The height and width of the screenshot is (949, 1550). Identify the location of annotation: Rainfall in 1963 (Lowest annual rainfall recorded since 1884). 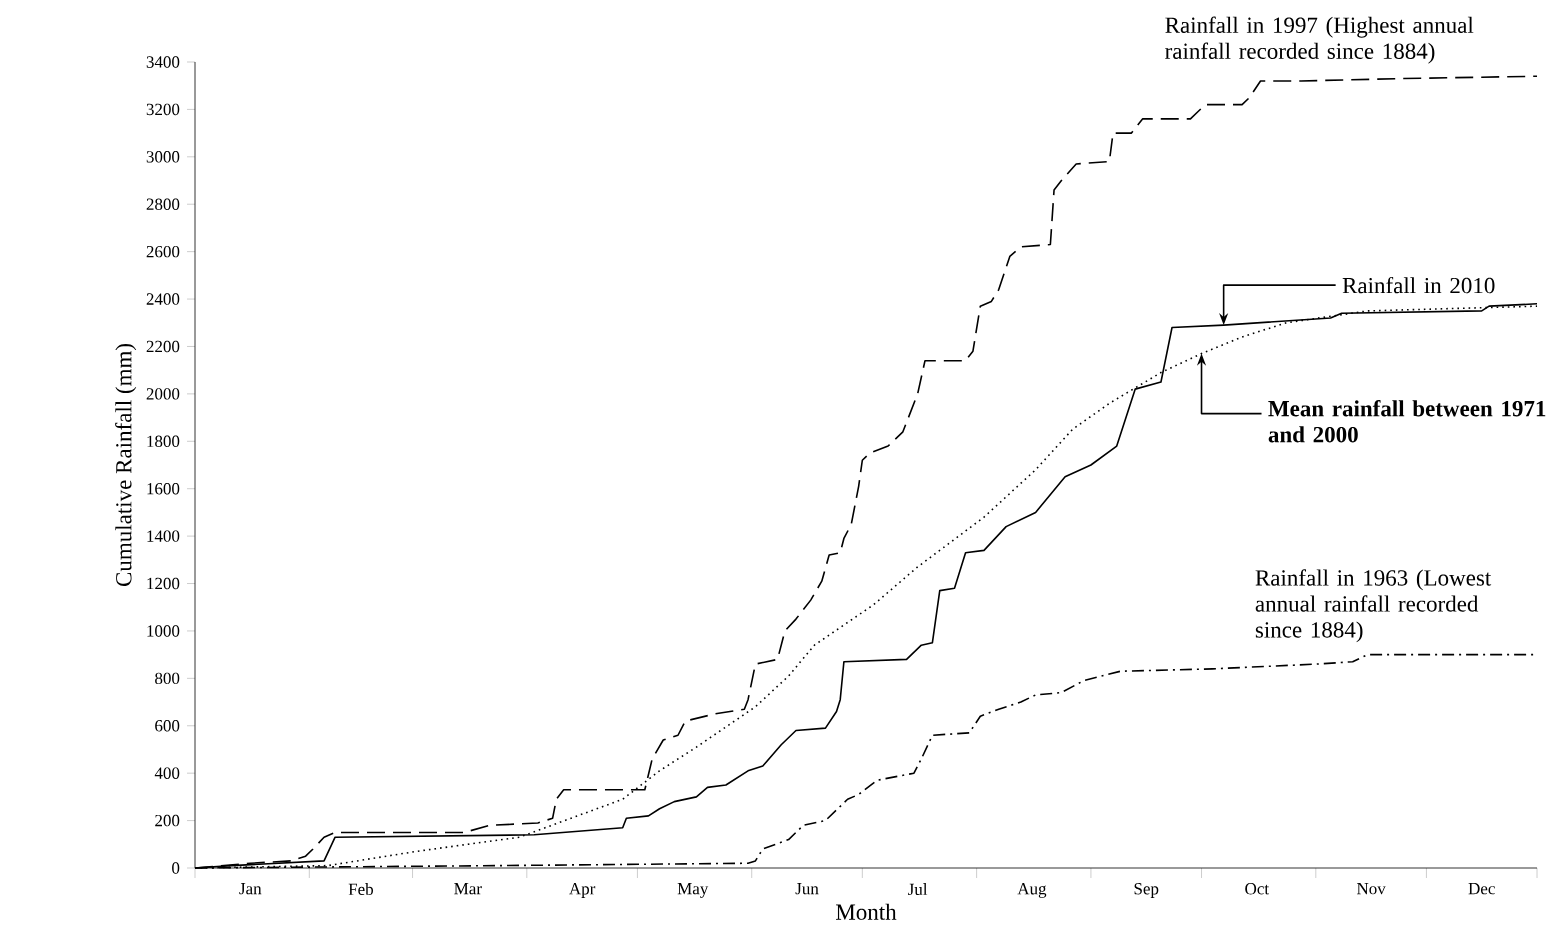
(1373, 606).